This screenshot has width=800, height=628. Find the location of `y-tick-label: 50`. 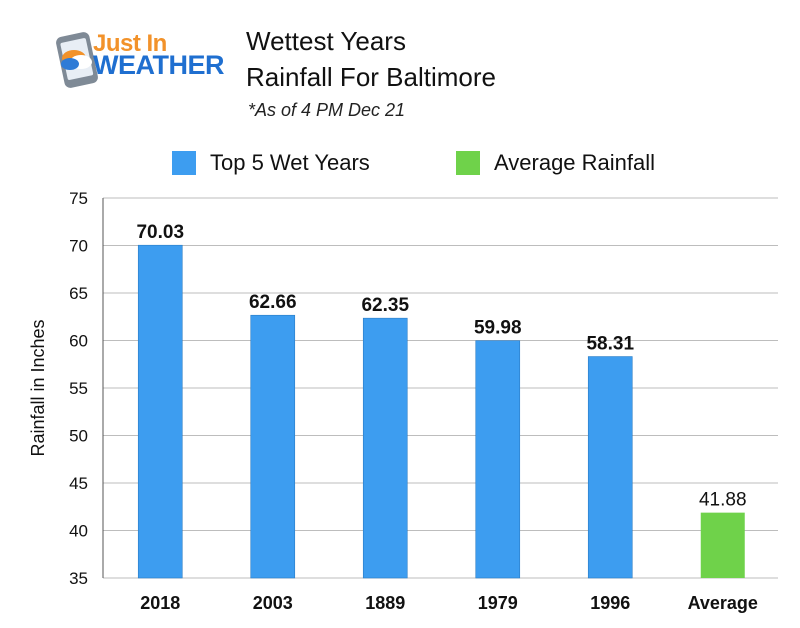

y-tick-label: 50 is located at coordinates (78, 436).